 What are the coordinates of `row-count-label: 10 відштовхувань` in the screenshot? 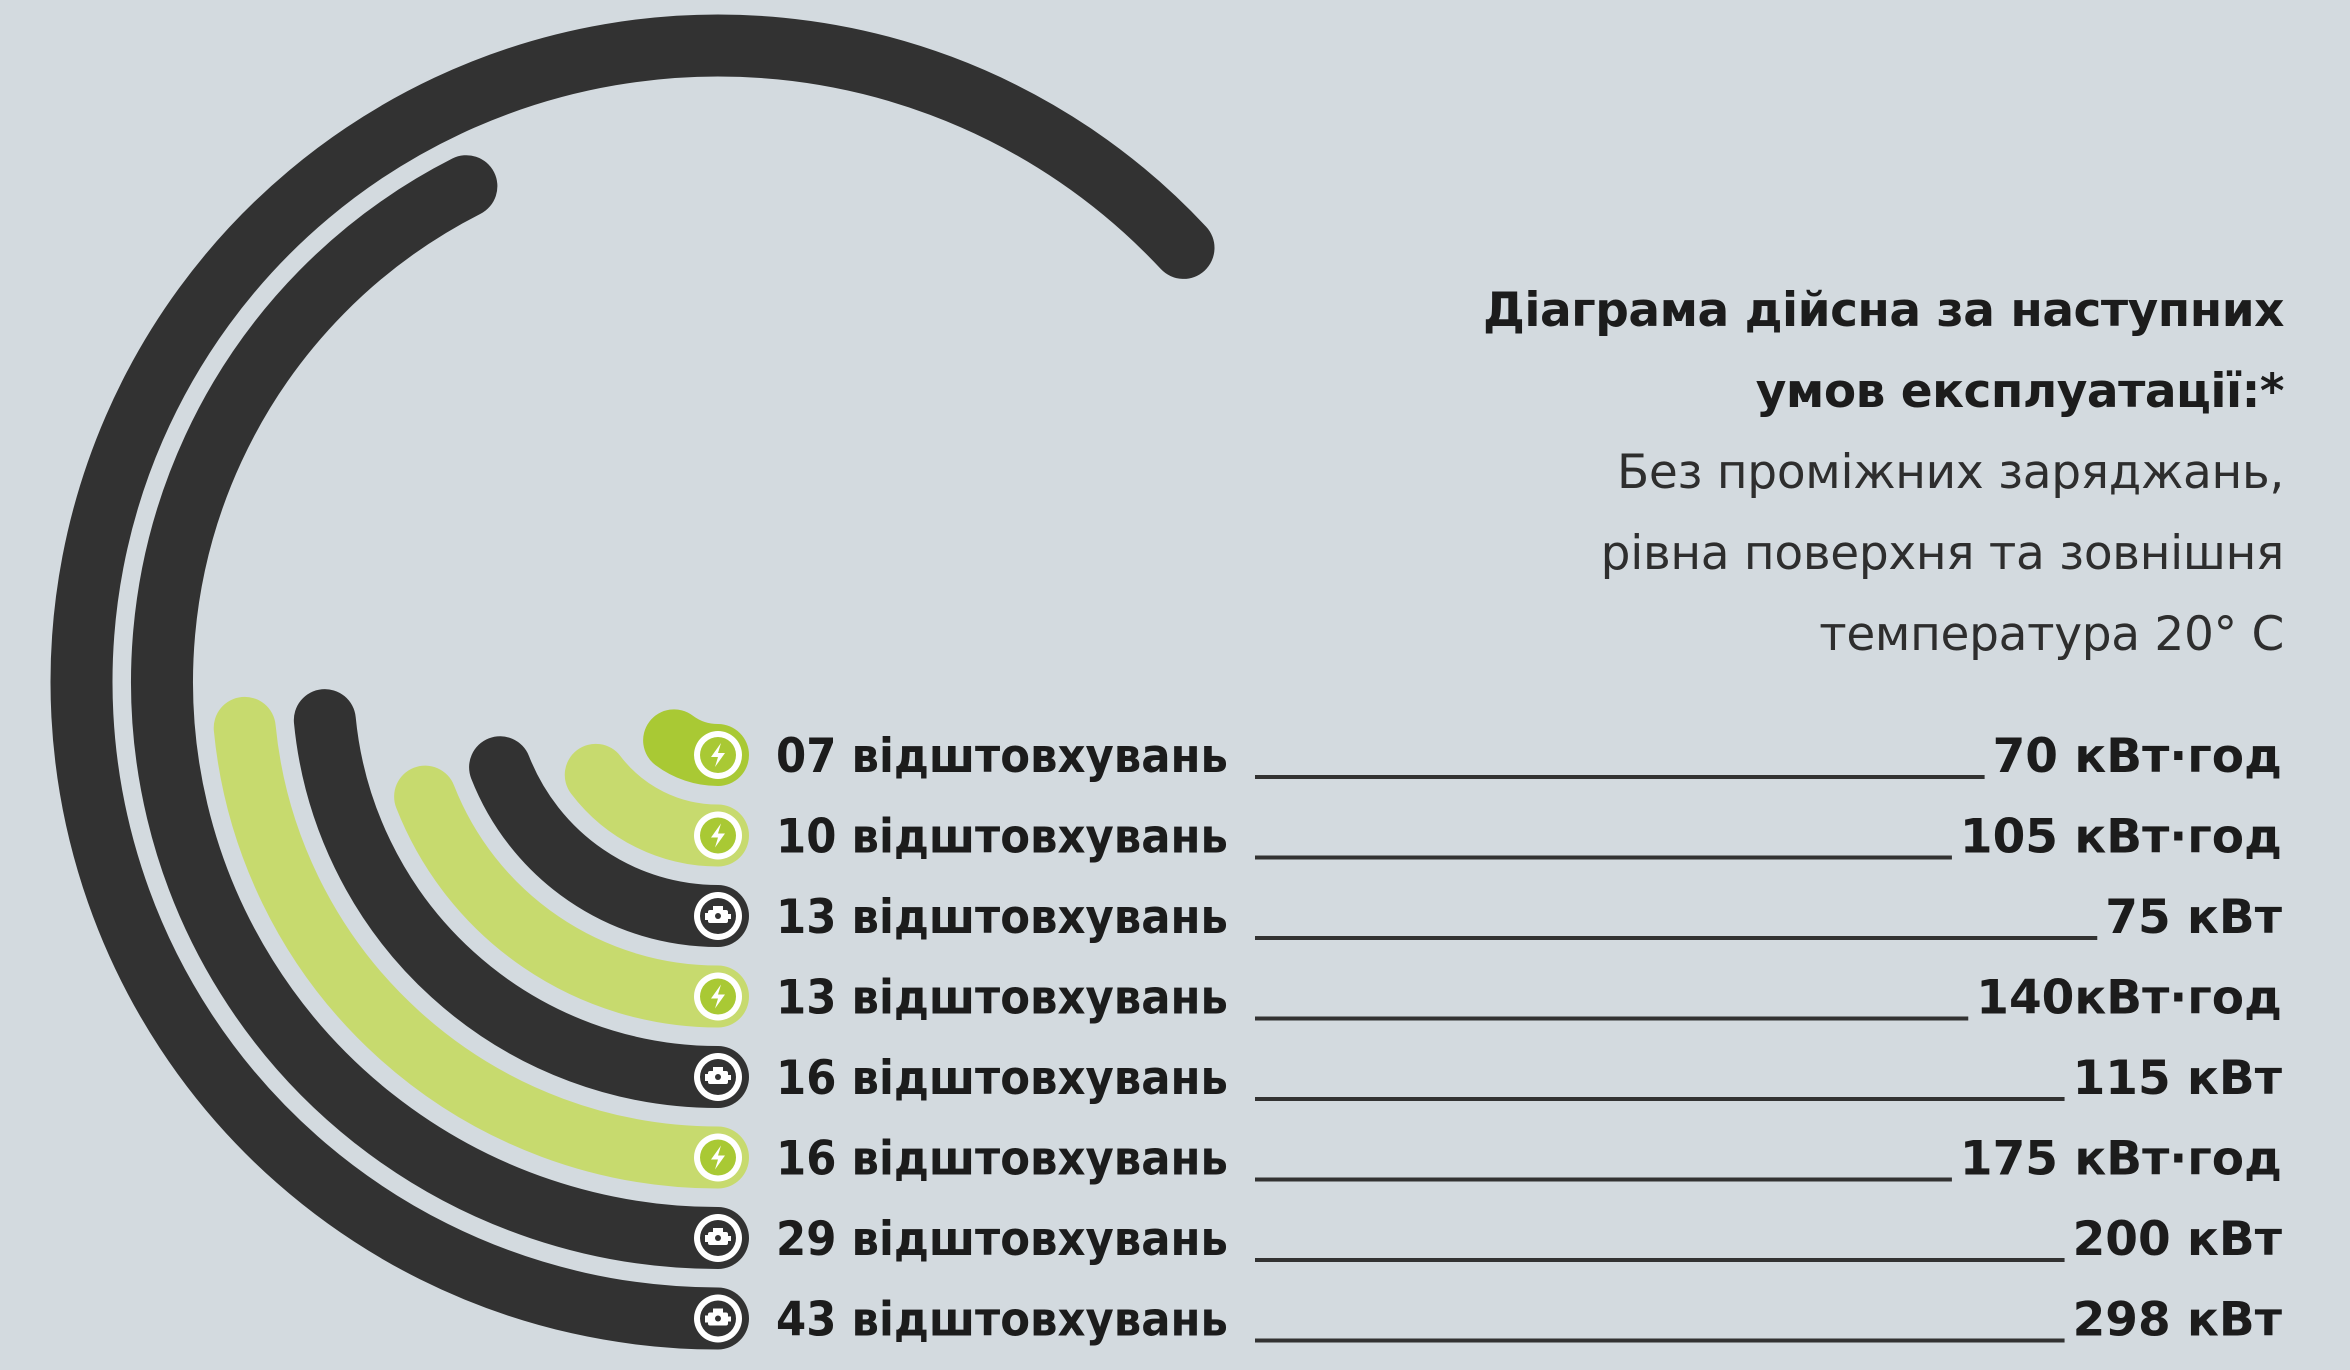 It's located at (1002, 837).